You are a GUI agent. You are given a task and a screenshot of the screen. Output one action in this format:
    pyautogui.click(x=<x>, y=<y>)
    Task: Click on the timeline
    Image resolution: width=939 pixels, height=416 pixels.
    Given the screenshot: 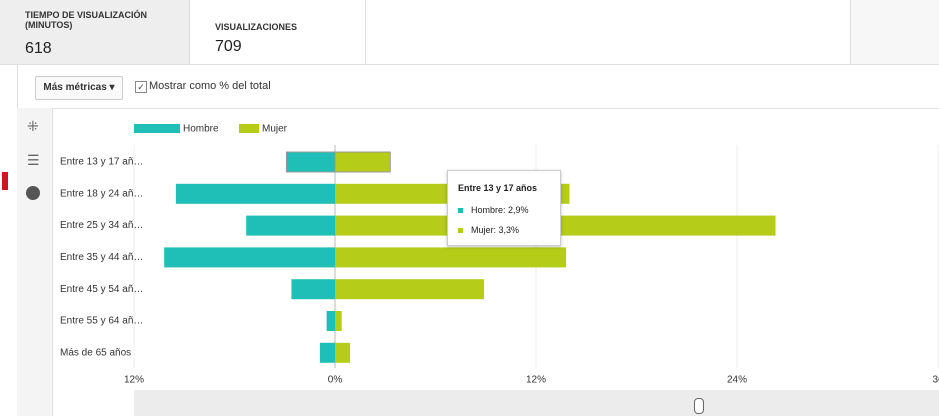 What is the action you would take?
    pyautogui.click(x=536, y=403)
    